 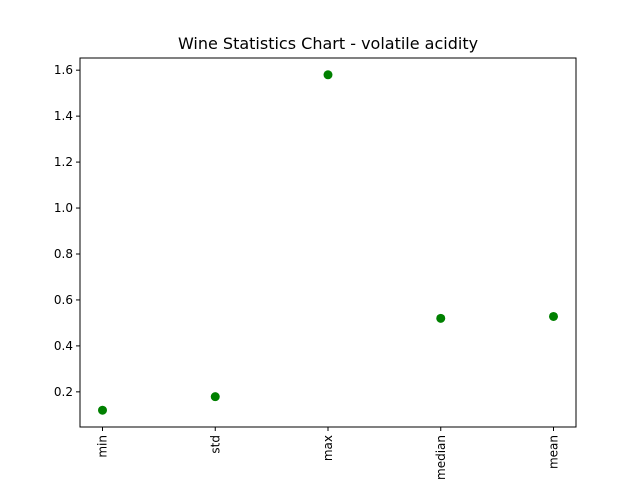 I want to click on x-tick-label: max, so click(x=328, y=448).